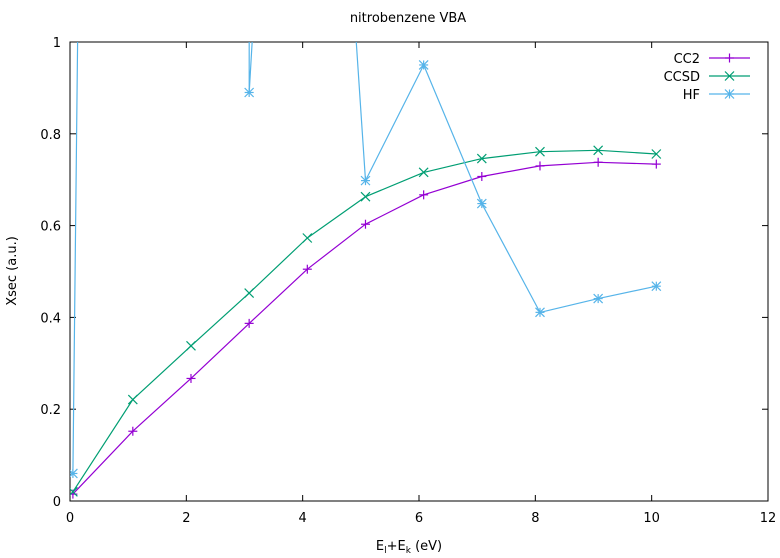  What do you see at coordinates (651, 518) in the screenshot?
I see `x-tick-label: 10` at bounding box center [651, 518].